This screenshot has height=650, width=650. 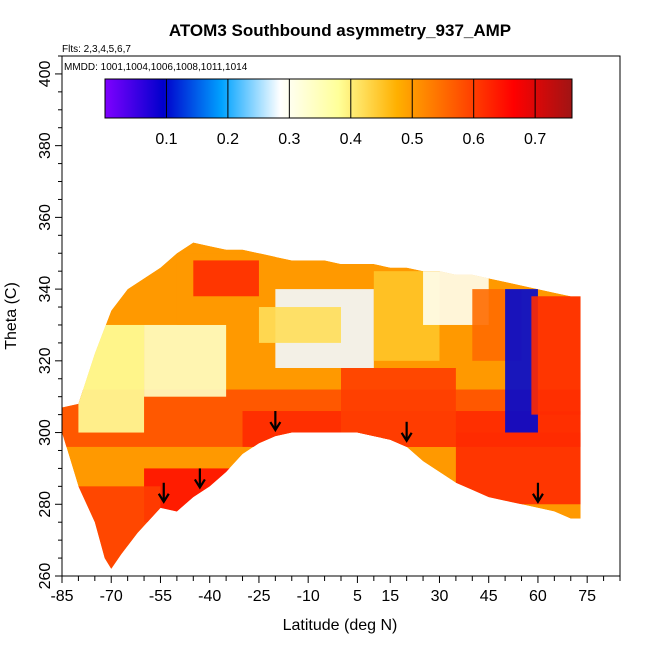 I want to click on colorbar-tick-label: 0.4, so click(x=351, y=139).